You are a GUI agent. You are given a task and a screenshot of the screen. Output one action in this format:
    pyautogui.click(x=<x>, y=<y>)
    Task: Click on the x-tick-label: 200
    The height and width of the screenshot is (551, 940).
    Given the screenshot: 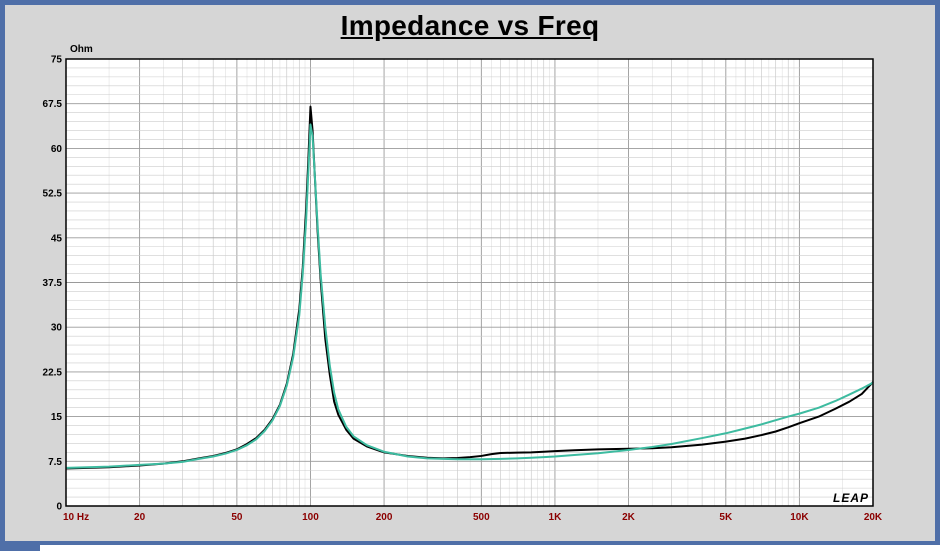 What is the action you would take?
    pyautogui.click(x=384, y=517)
    